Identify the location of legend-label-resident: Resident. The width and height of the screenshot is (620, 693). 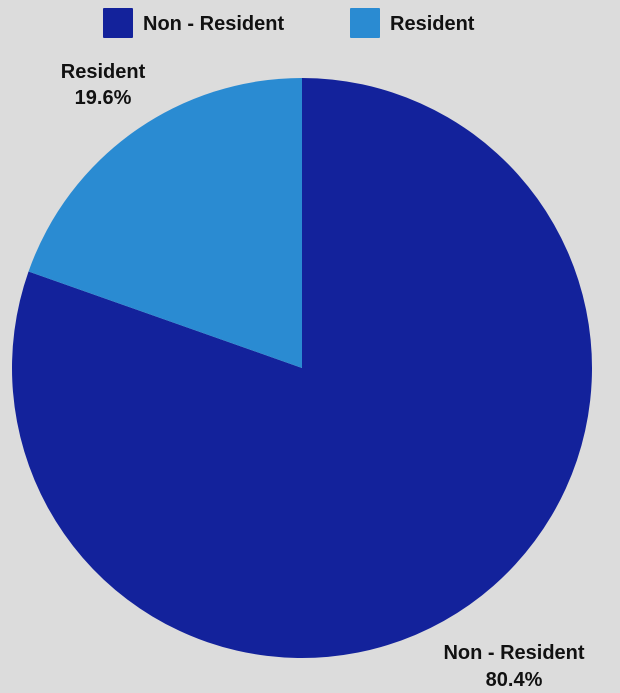
(432, 24).